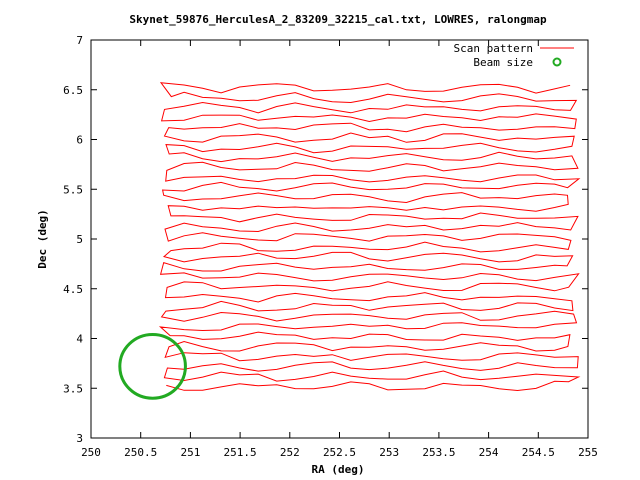 Image resolution: width=640 pixels, height=480 pixels. I want to click on x-tick-label: 251, so click(190, 452).